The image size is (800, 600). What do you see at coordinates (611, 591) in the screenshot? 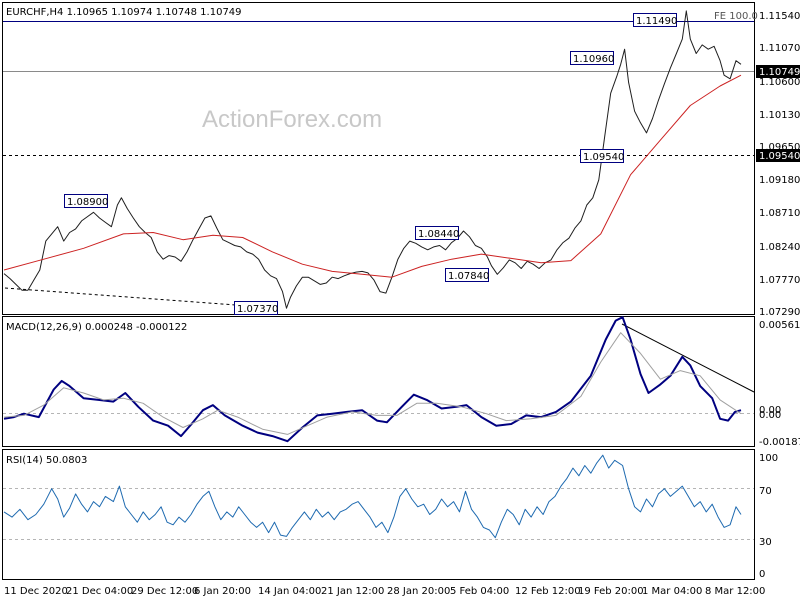
I see `time-label: 19 Feb 20:00` at bounding box center [611, 591].